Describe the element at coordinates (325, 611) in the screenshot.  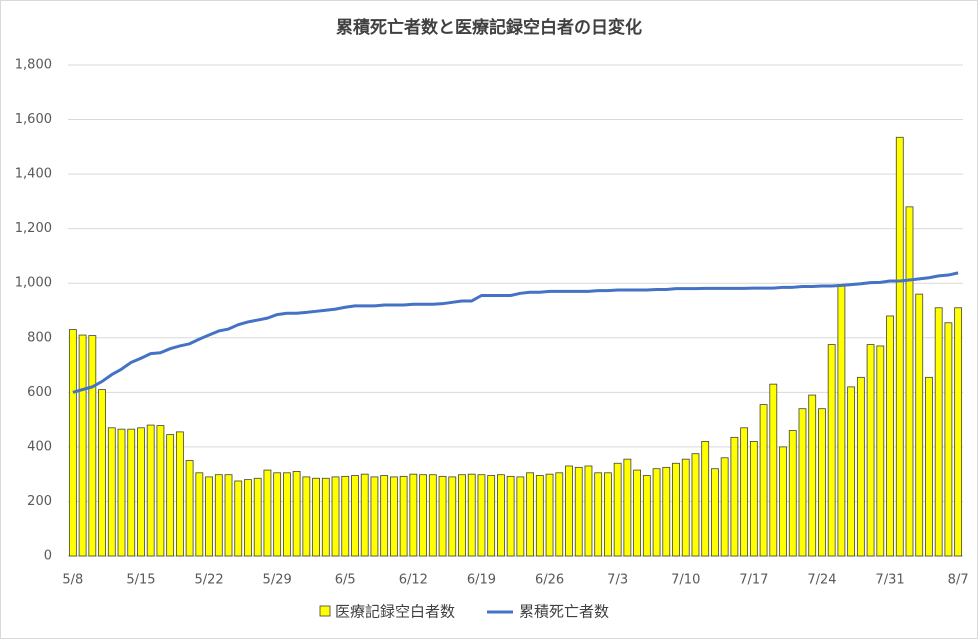
I see `legend-swatch` at that location.